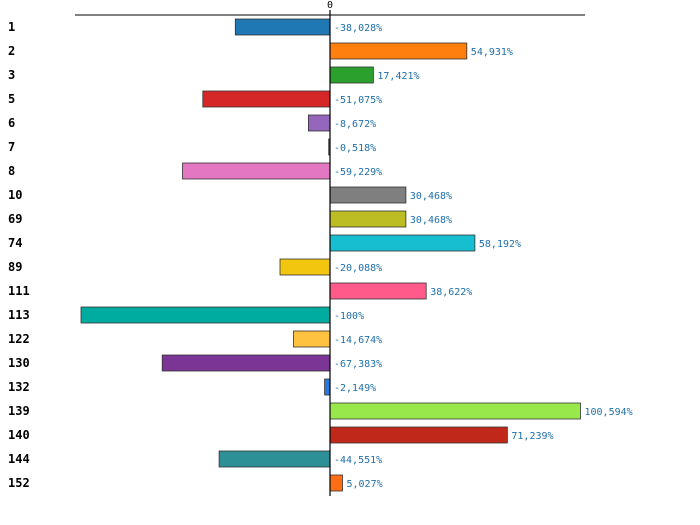  I want to click on value-label-130: -67,383%, so click(358, 364).